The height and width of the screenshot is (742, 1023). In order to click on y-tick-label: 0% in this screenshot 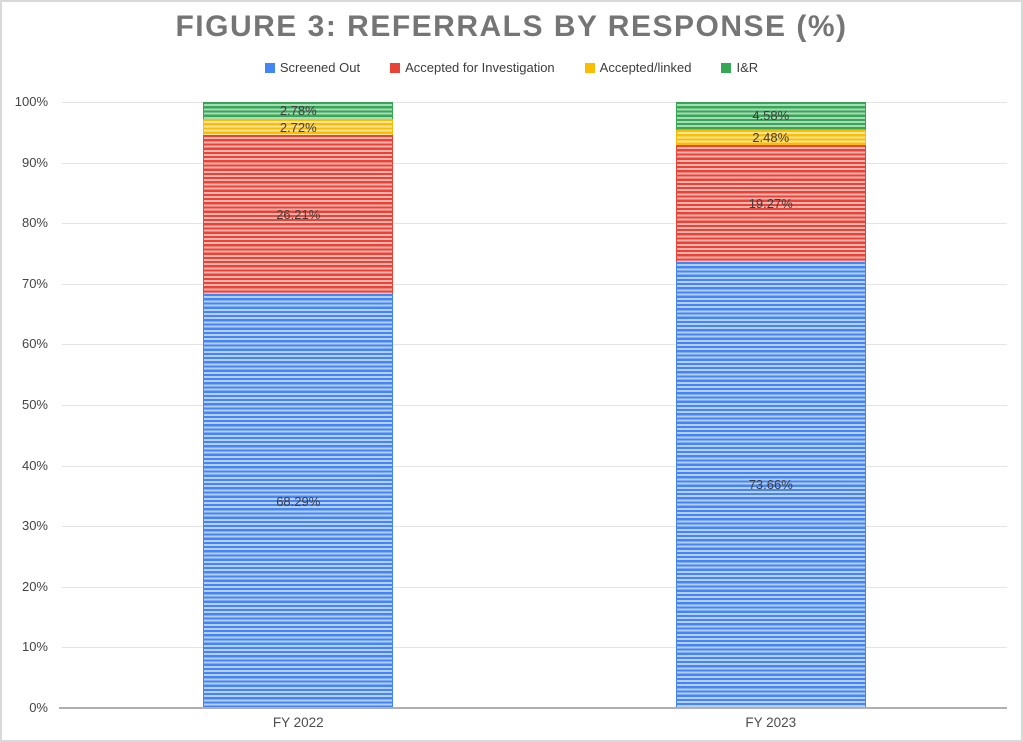, I will do `click(38, 707)`.